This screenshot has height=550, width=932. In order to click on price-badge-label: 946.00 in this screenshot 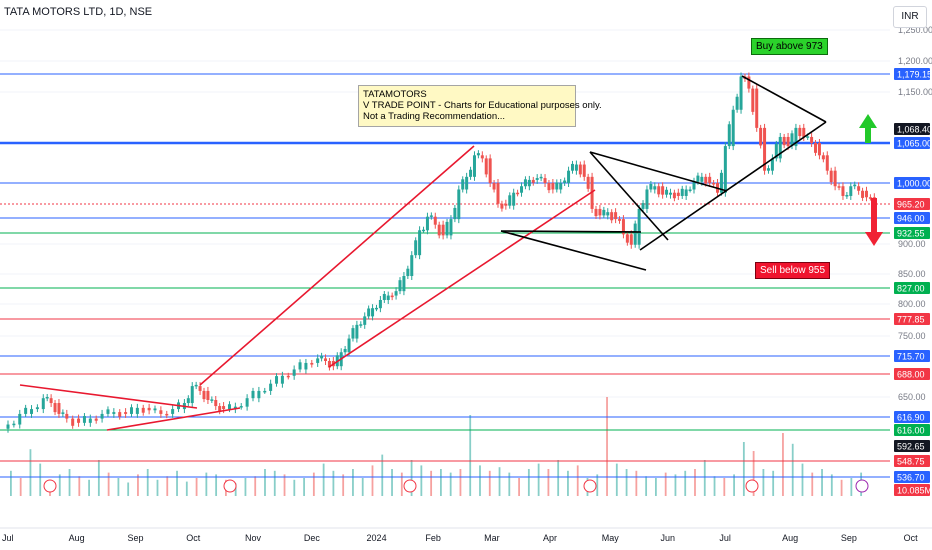, I will do `click(911, 219)`.